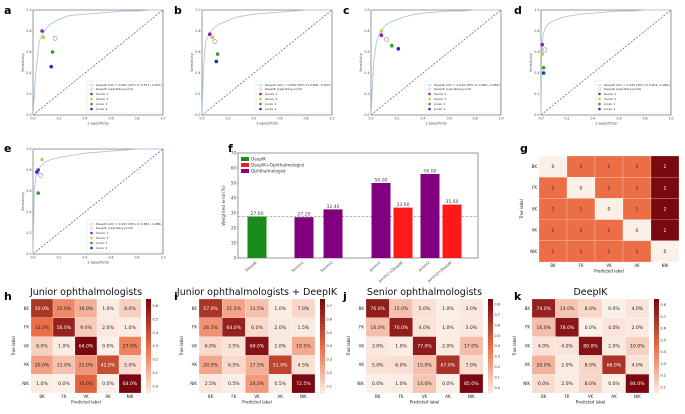 The image size is (685, 414). What do you see at coordinates (402, 205) in the screenshot?
I see `bar-value-label: 33.60` at bounding box center [402, 205].